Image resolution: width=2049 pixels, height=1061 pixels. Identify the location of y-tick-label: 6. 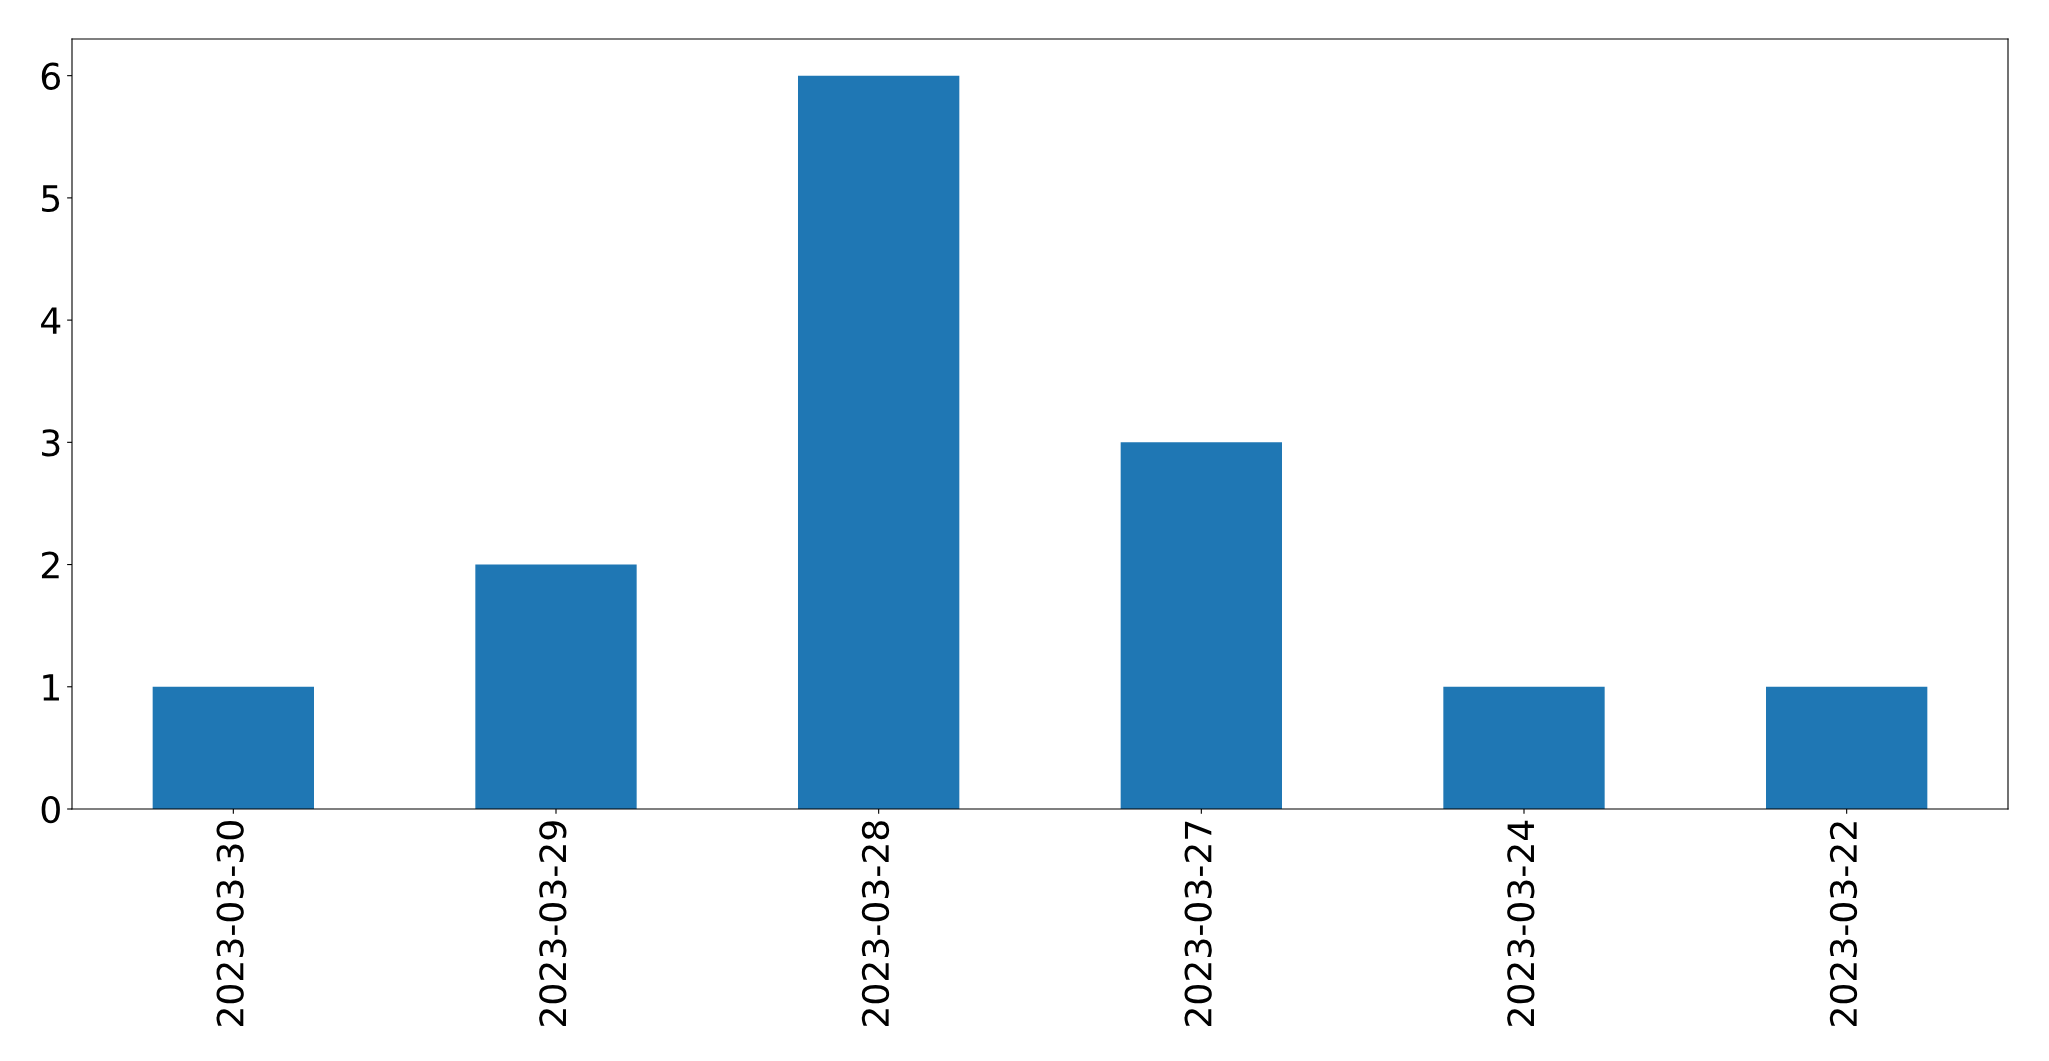
(50, 76).